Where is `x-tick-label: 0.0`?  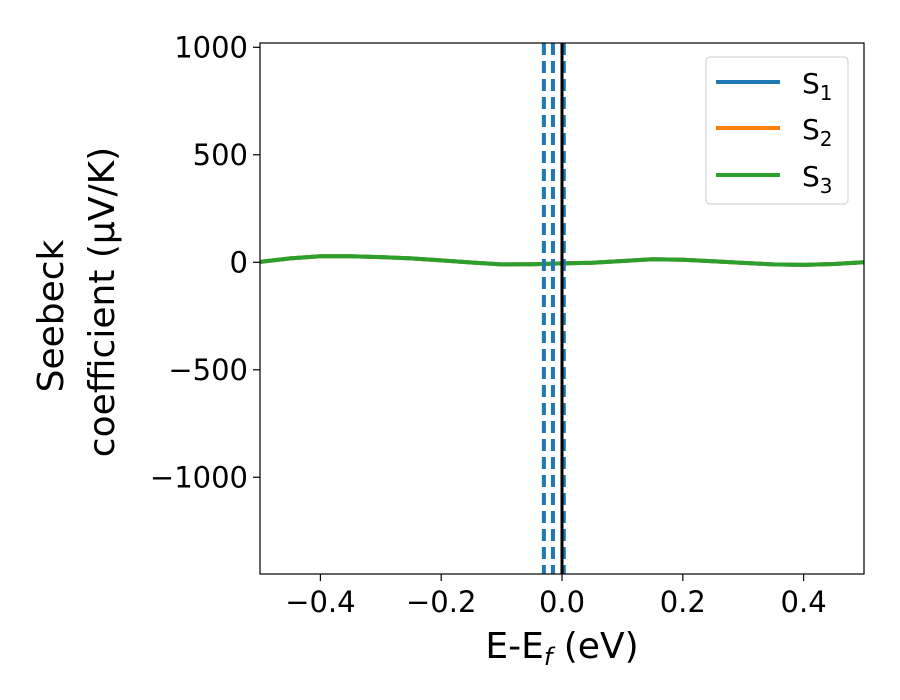
x-tick-label: 0.0 is located at coordinates (562, 602).